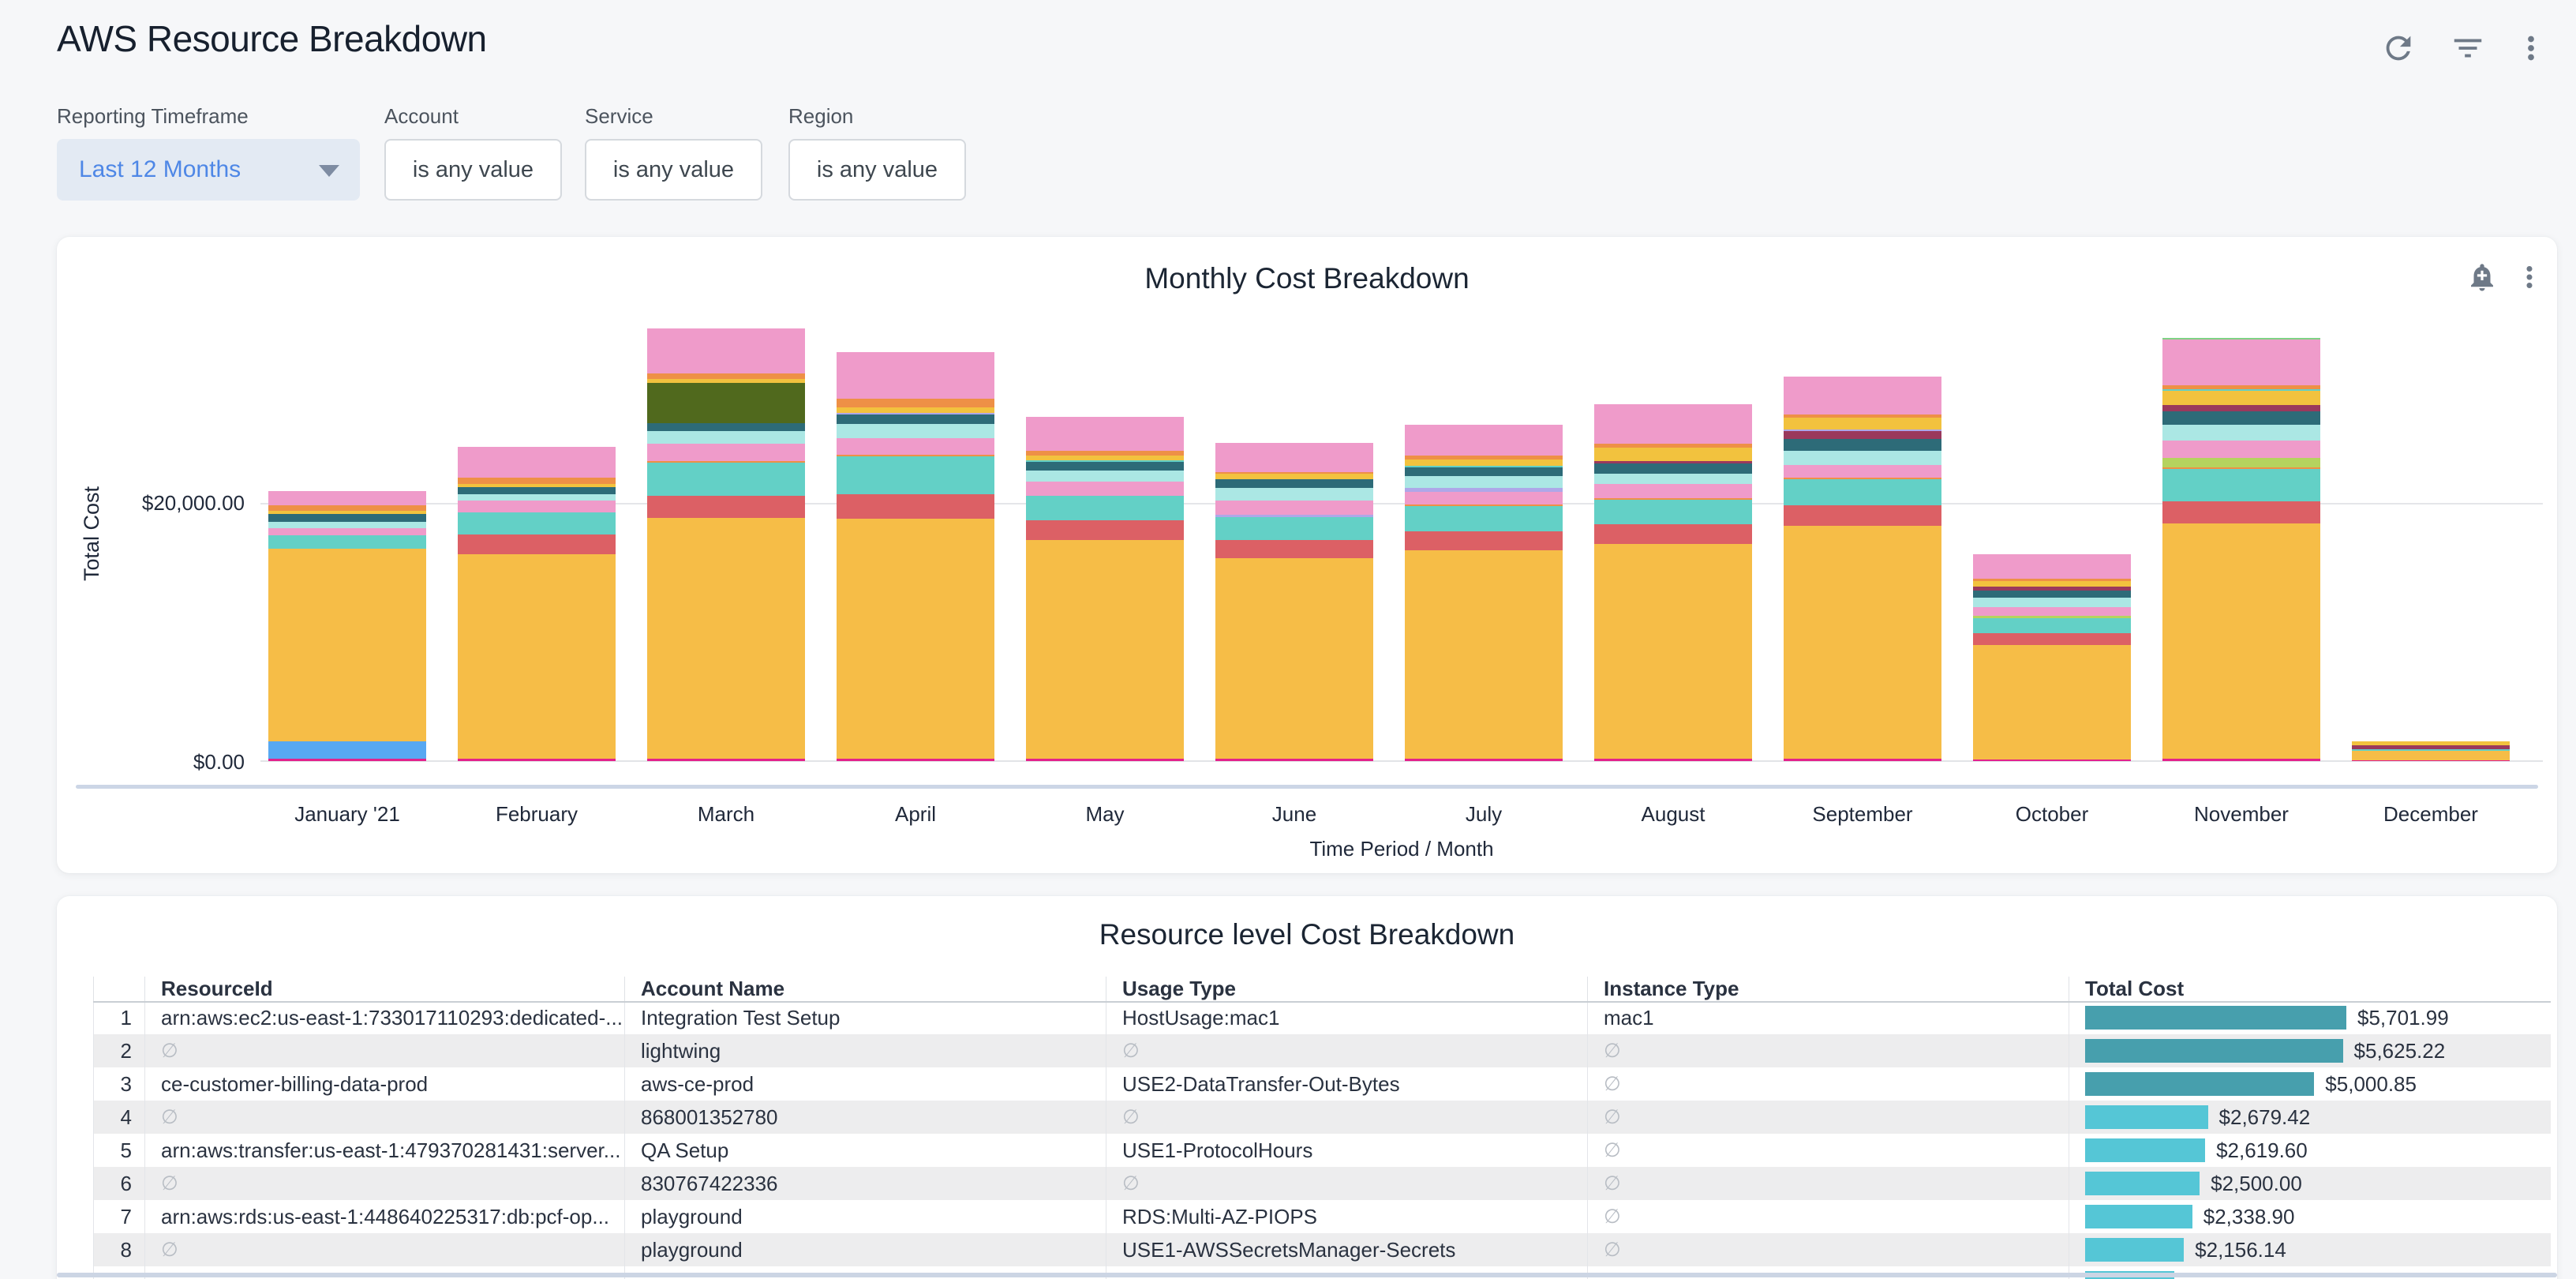  Describe the element at coordinates (1346, 989) in the screenshot. I see `col-header-usage-type: Usage Type` at that location.